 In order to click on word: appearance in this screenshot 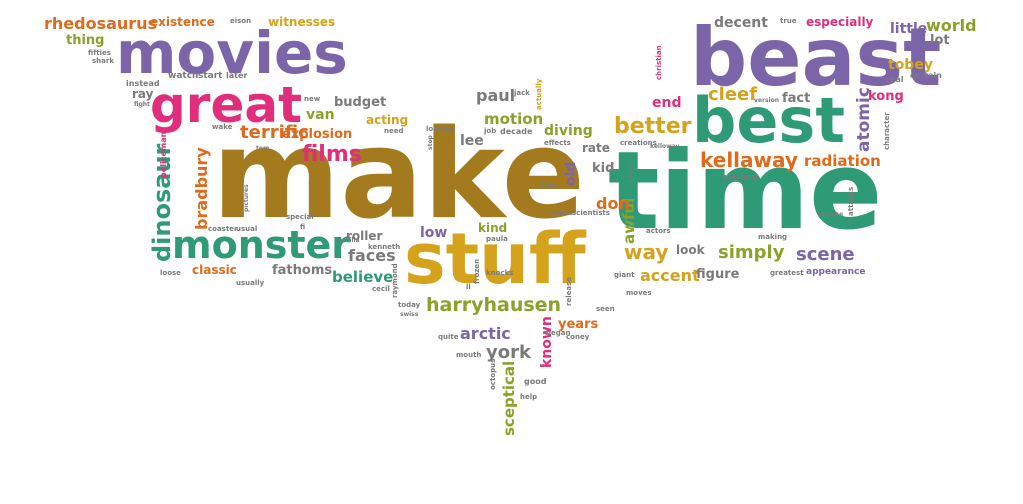, I will do `click(836, 272)`.